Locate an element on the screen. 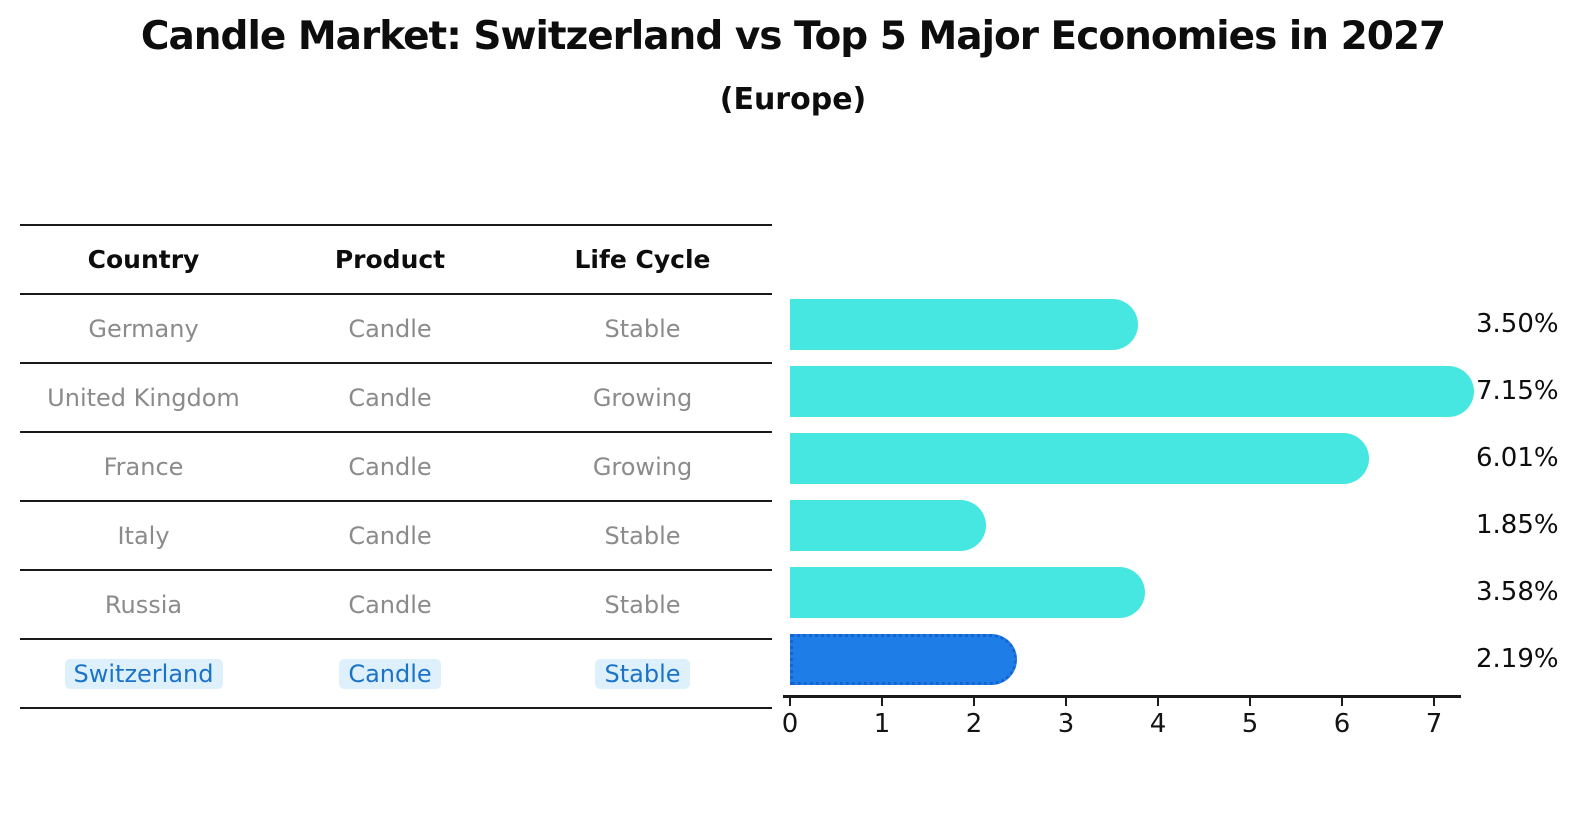 This screenshot has width=1586, height=823. value-label-switzerland: 2.19% is located at coordinates (1517, 659).